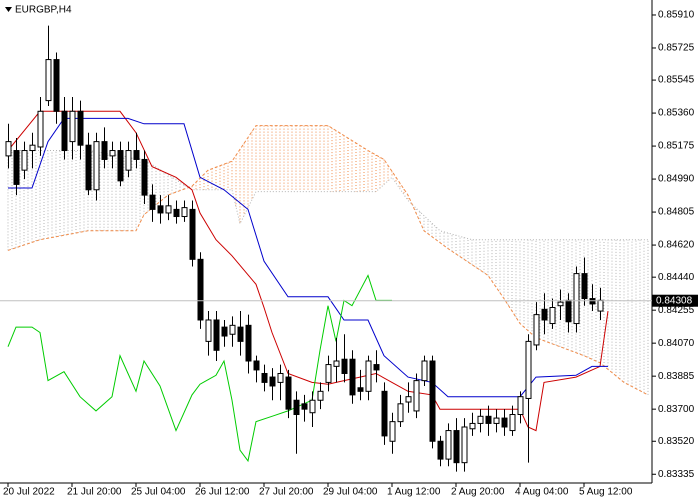 The height and width of the screenshot is (500, 700). Describe the element at coordinates (676, 212) in the screenshot. I see `y-tick-label: 0.84805` at that location.